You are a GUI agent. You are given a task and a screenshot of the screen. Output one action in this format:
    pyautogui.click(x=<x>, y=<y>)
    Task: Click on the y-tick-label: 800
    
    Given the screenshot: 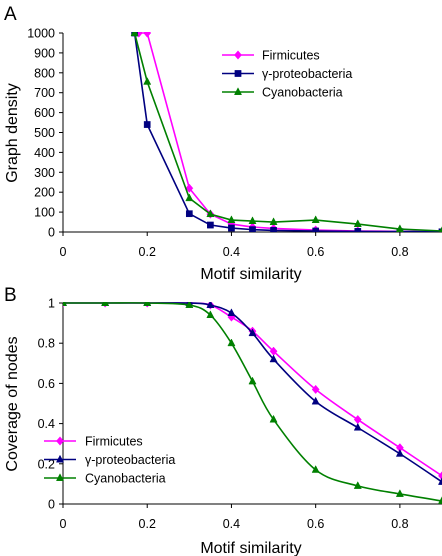 What is the action you would take?
    pyautogui.click(x=44, y=73)
    